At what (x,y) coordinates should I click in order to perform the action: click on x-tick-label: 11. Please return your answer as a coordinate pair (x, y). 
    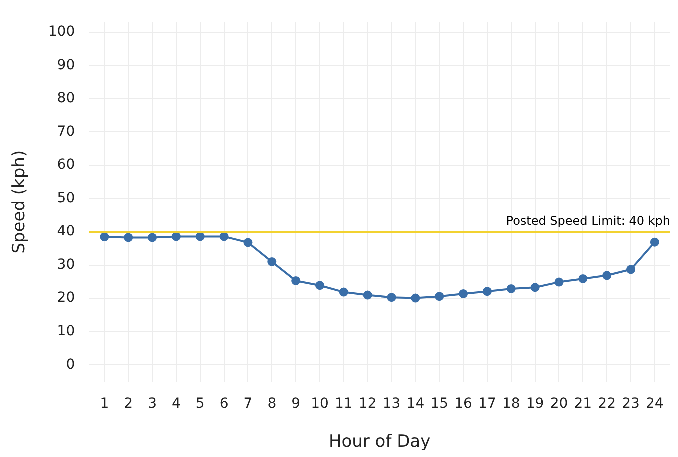
    Looking at the image, I should click on (344, 404).